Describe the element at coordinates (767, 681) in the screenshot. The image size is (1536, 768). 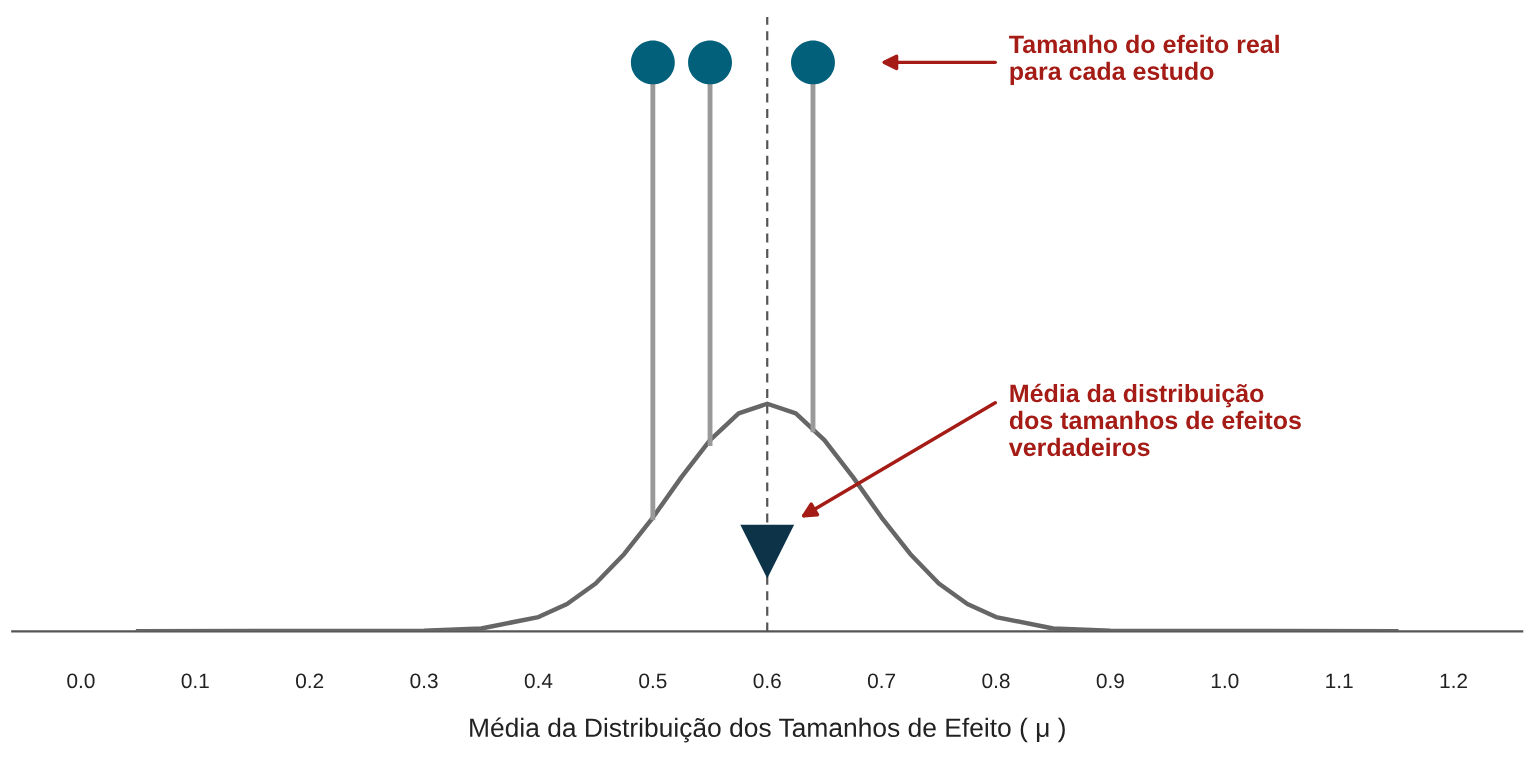
I see `x-tick-label: 0.6` at that location.